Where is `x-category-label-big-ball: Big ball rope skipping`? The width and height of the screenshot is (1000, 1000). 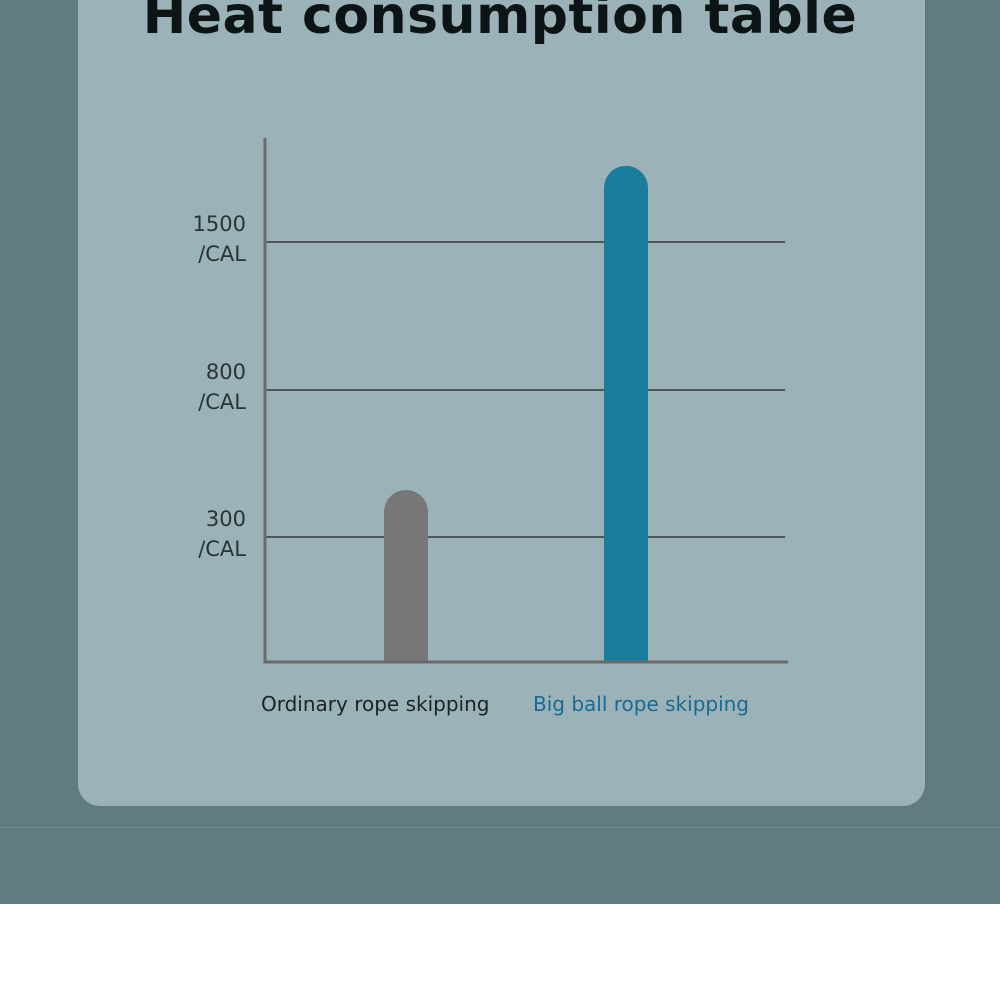
x-category-label-big-ball: Big ball rope skipping is located at coordinates (641, 704).